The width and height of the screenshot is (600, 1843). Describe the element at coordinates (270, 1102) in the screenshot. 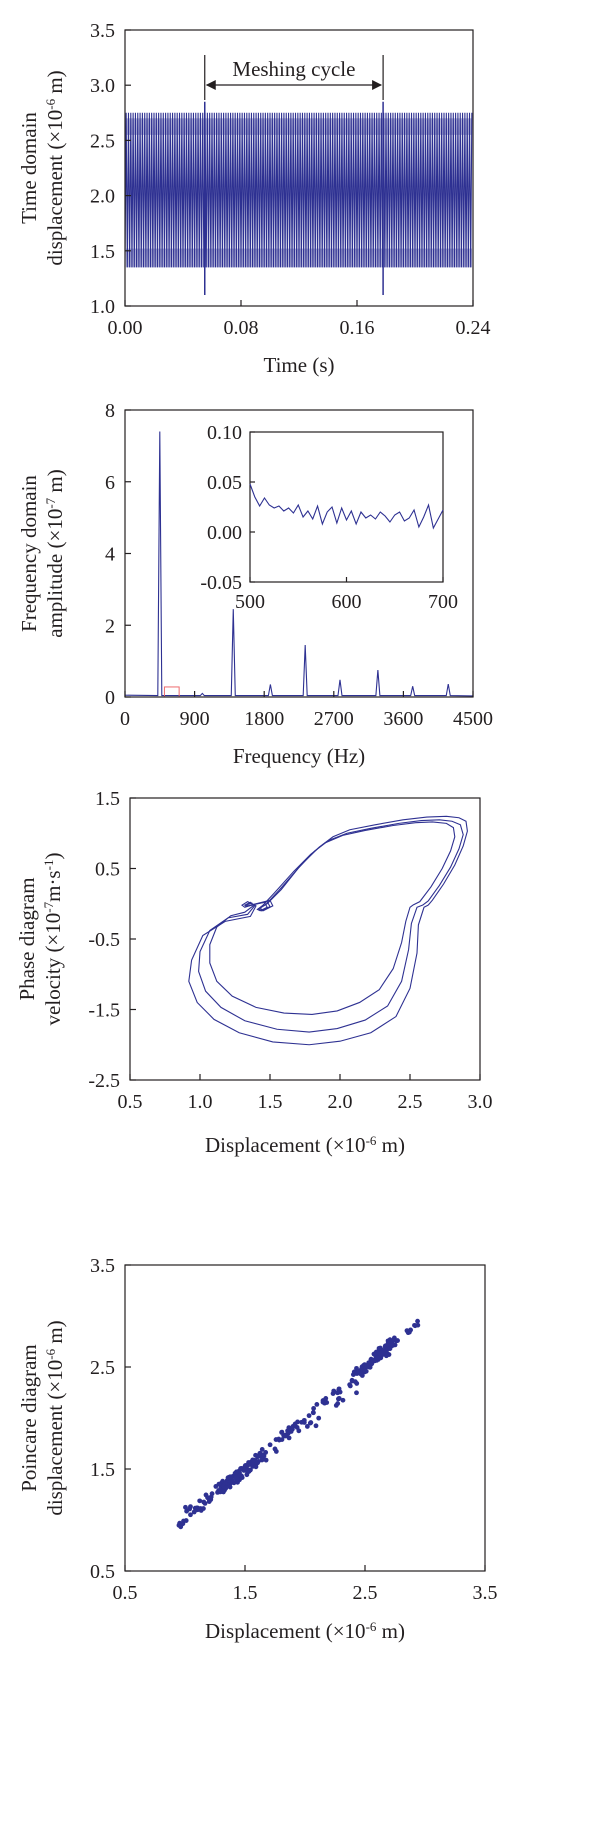

I see `x-tick-label: 1.5` at that location.